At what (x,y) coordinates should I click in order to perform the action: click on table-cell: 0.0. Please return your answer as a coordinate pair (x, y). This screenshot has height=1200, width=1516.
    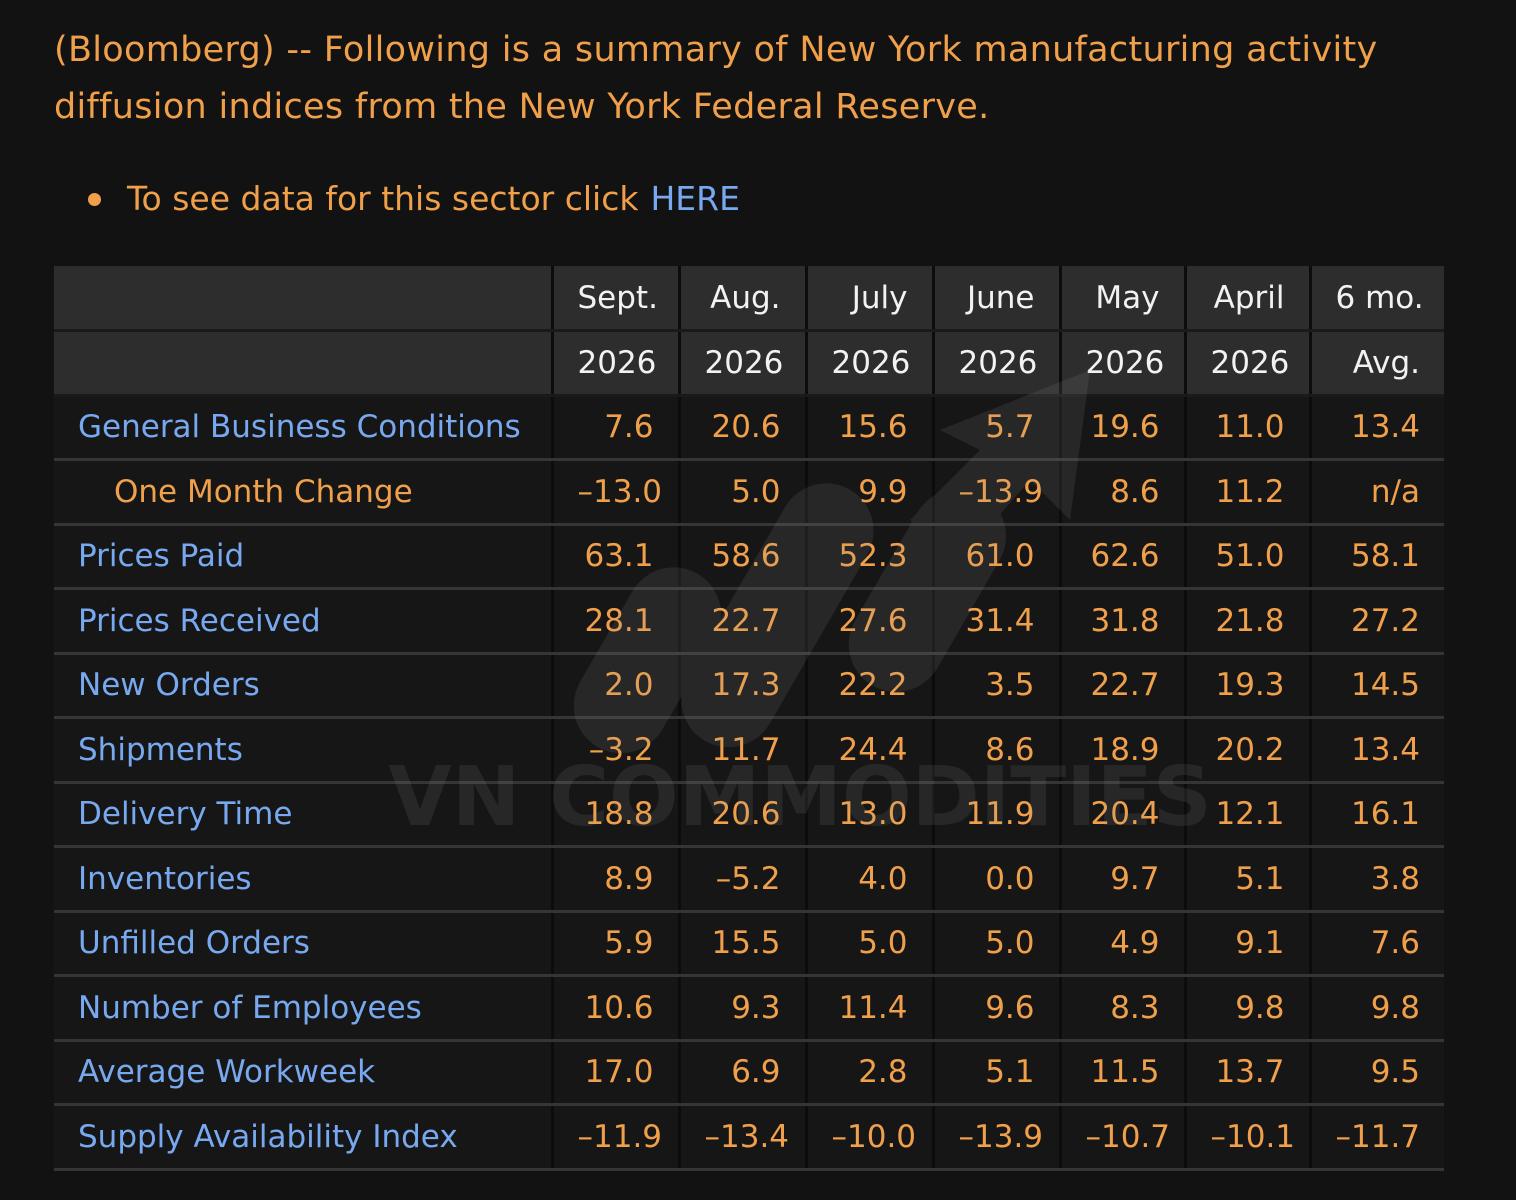
    Looking at the image, I should click on (997, 879).